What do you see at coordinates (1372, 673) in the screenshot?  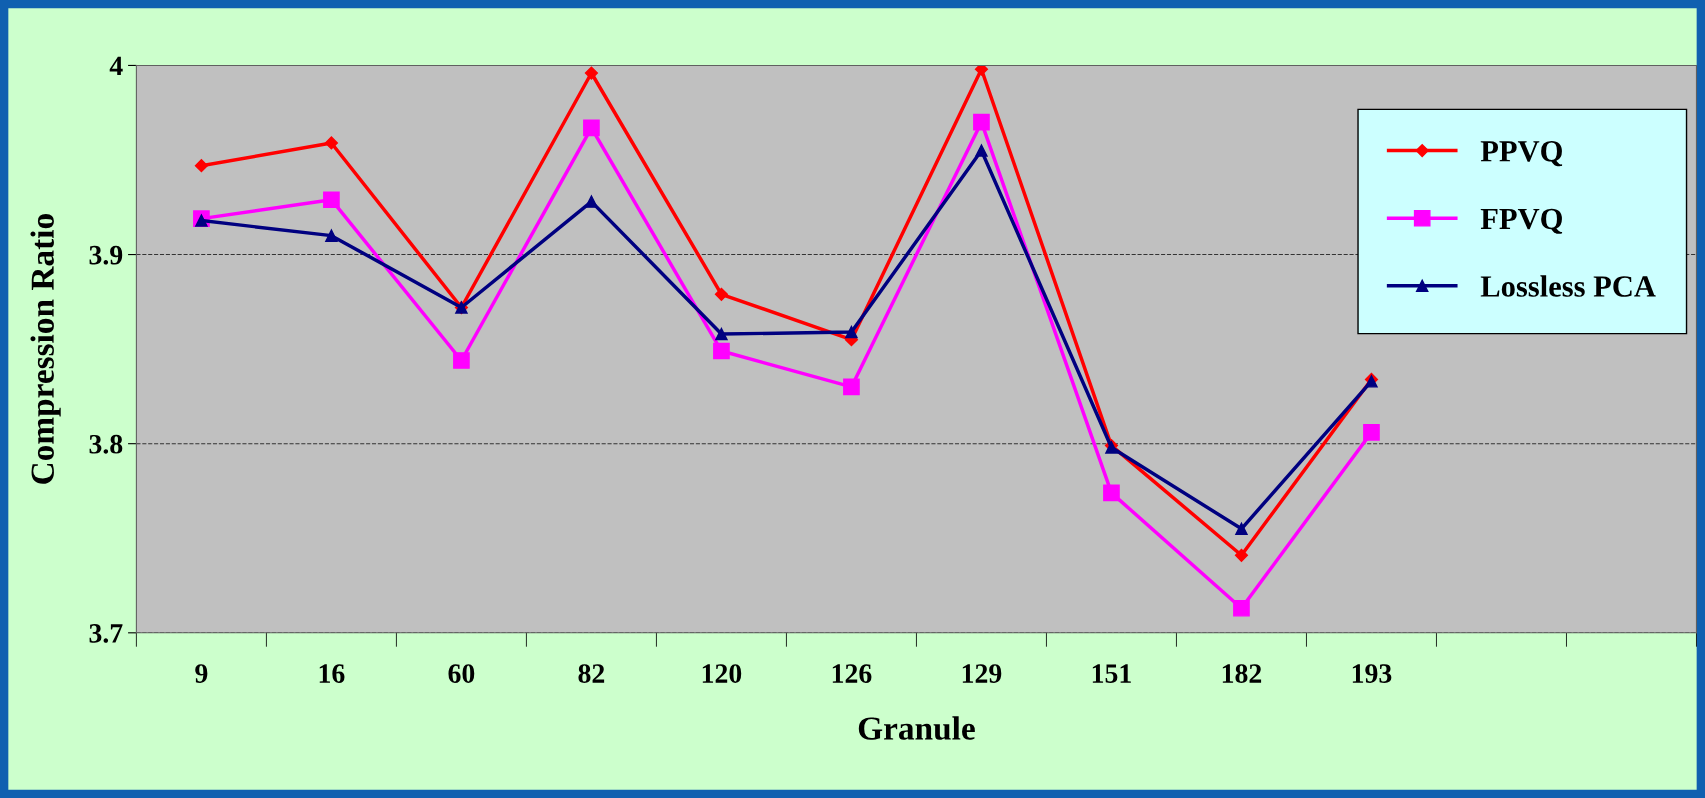 I see `x-tick-label: 193` at bounding box center [1372, 673].